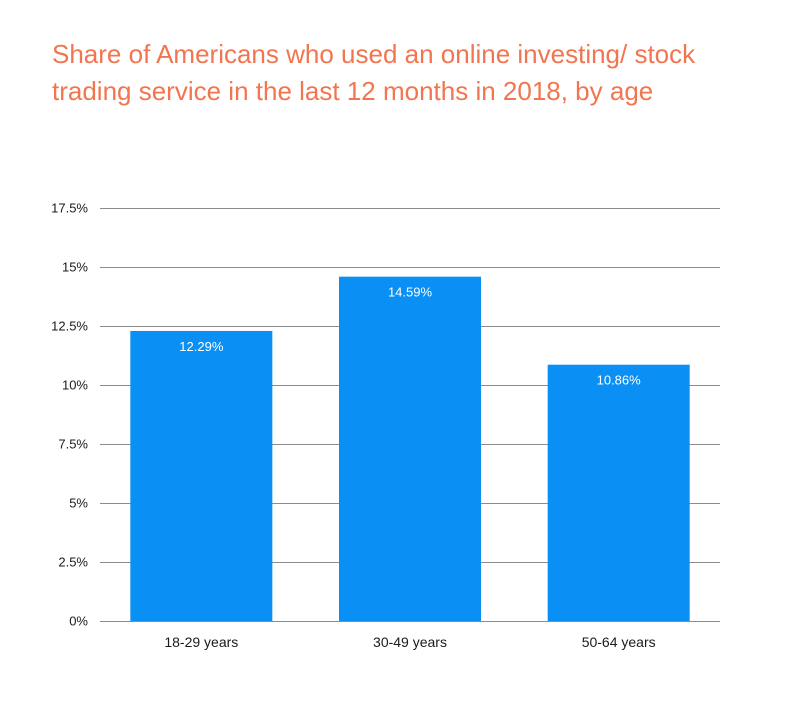  I want to click on y-tick-label: 2.5%, so click(73, 562).